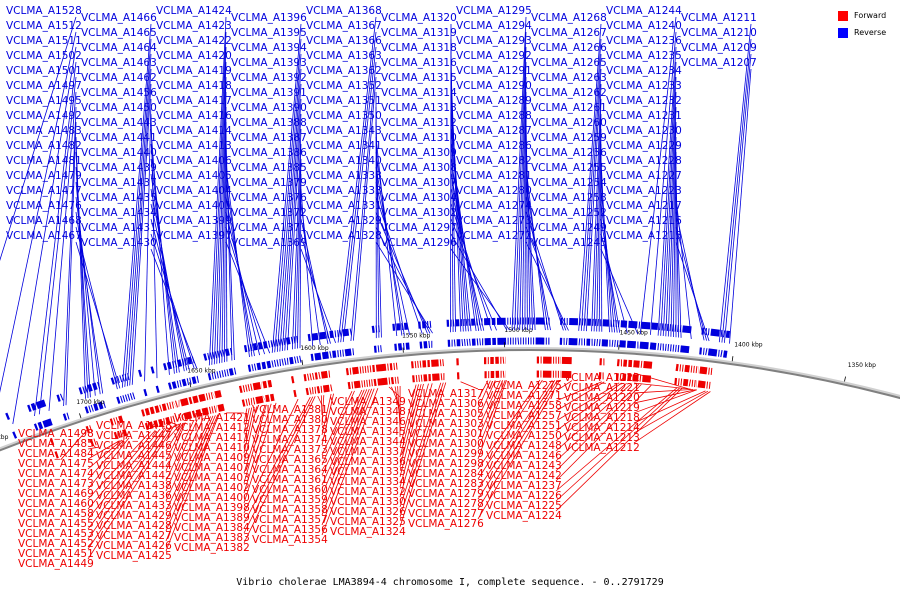 The height and width of the screenshot is (600, 900). I want to click on gene-label: VCLMA_A1284, so click(446, 474).